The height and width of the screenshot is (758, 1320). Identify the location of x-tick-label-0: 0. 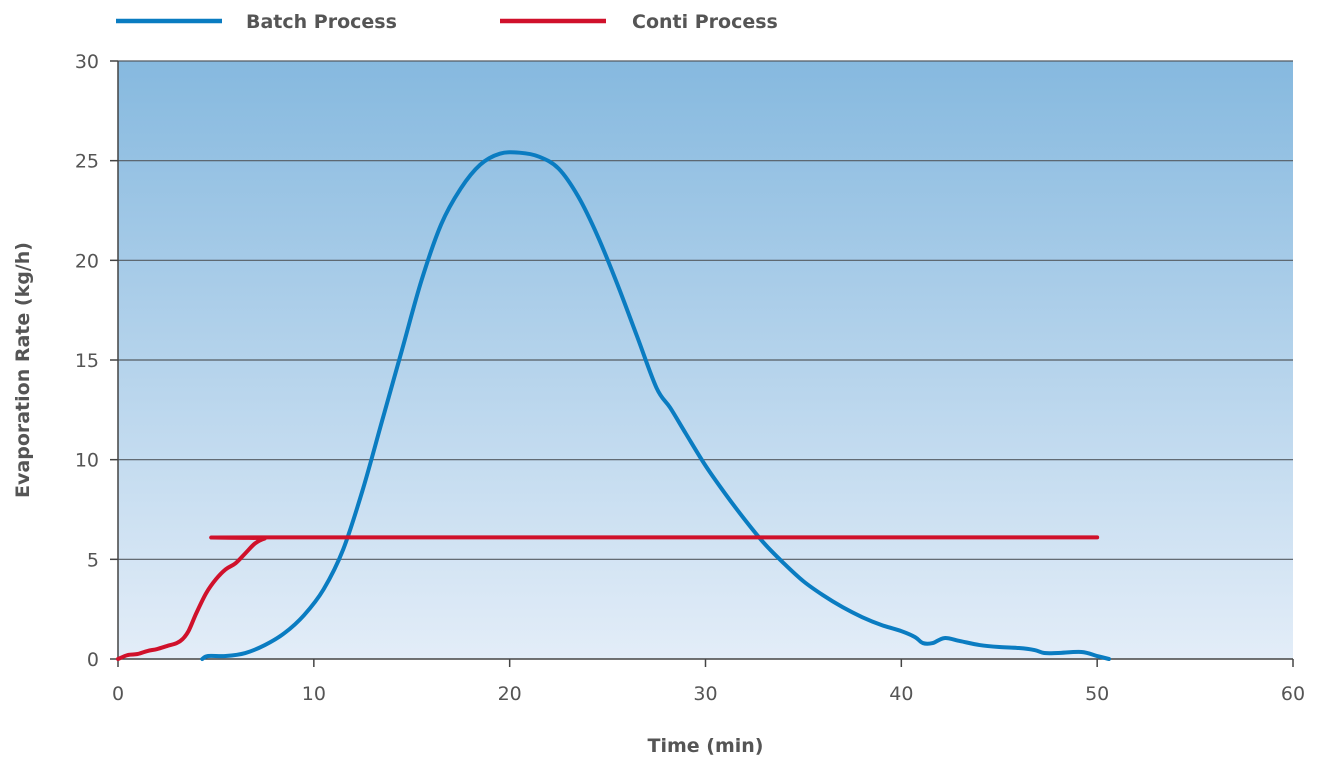
(118, 694).